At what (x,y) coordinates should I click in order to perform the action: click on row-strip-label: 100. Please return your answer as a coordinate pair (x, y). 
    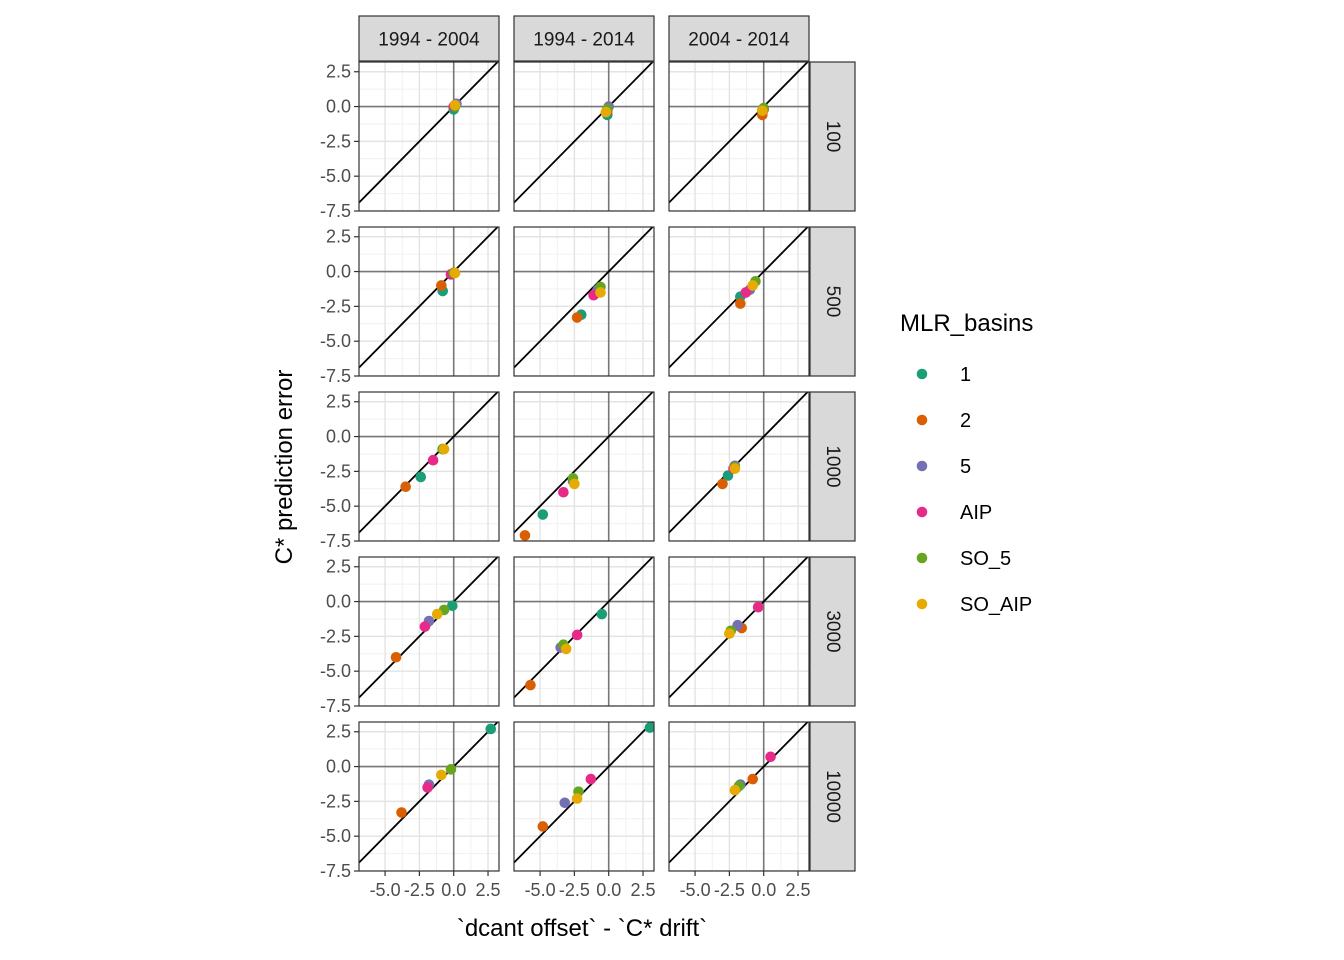
    Looking at the image, I should click on (832, 137).